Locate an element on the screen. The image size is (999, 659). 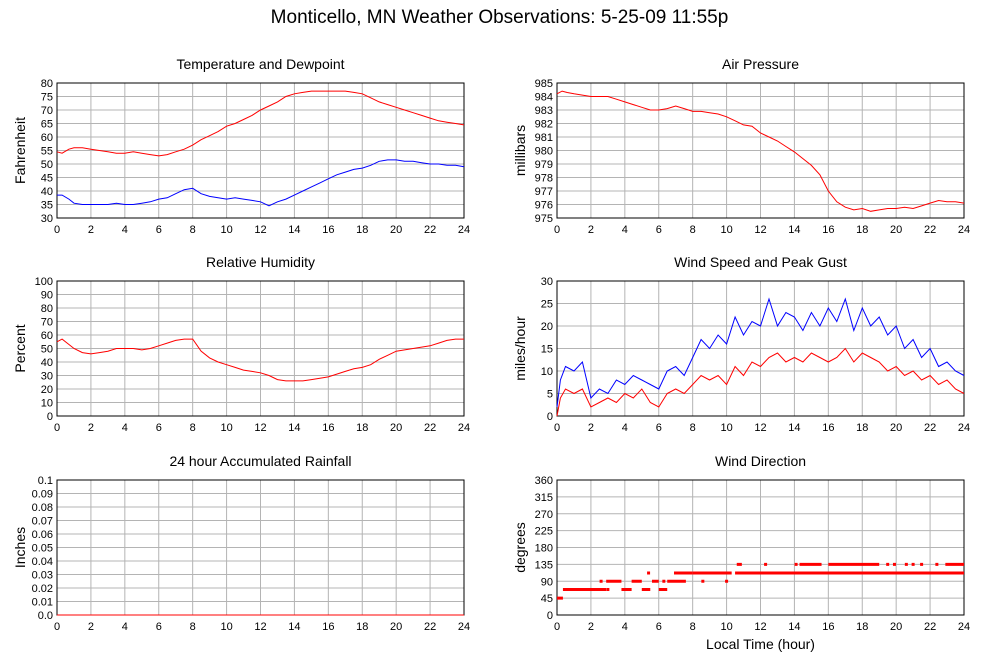
y-tick-label: 60 is located at coordinates (47, 138).